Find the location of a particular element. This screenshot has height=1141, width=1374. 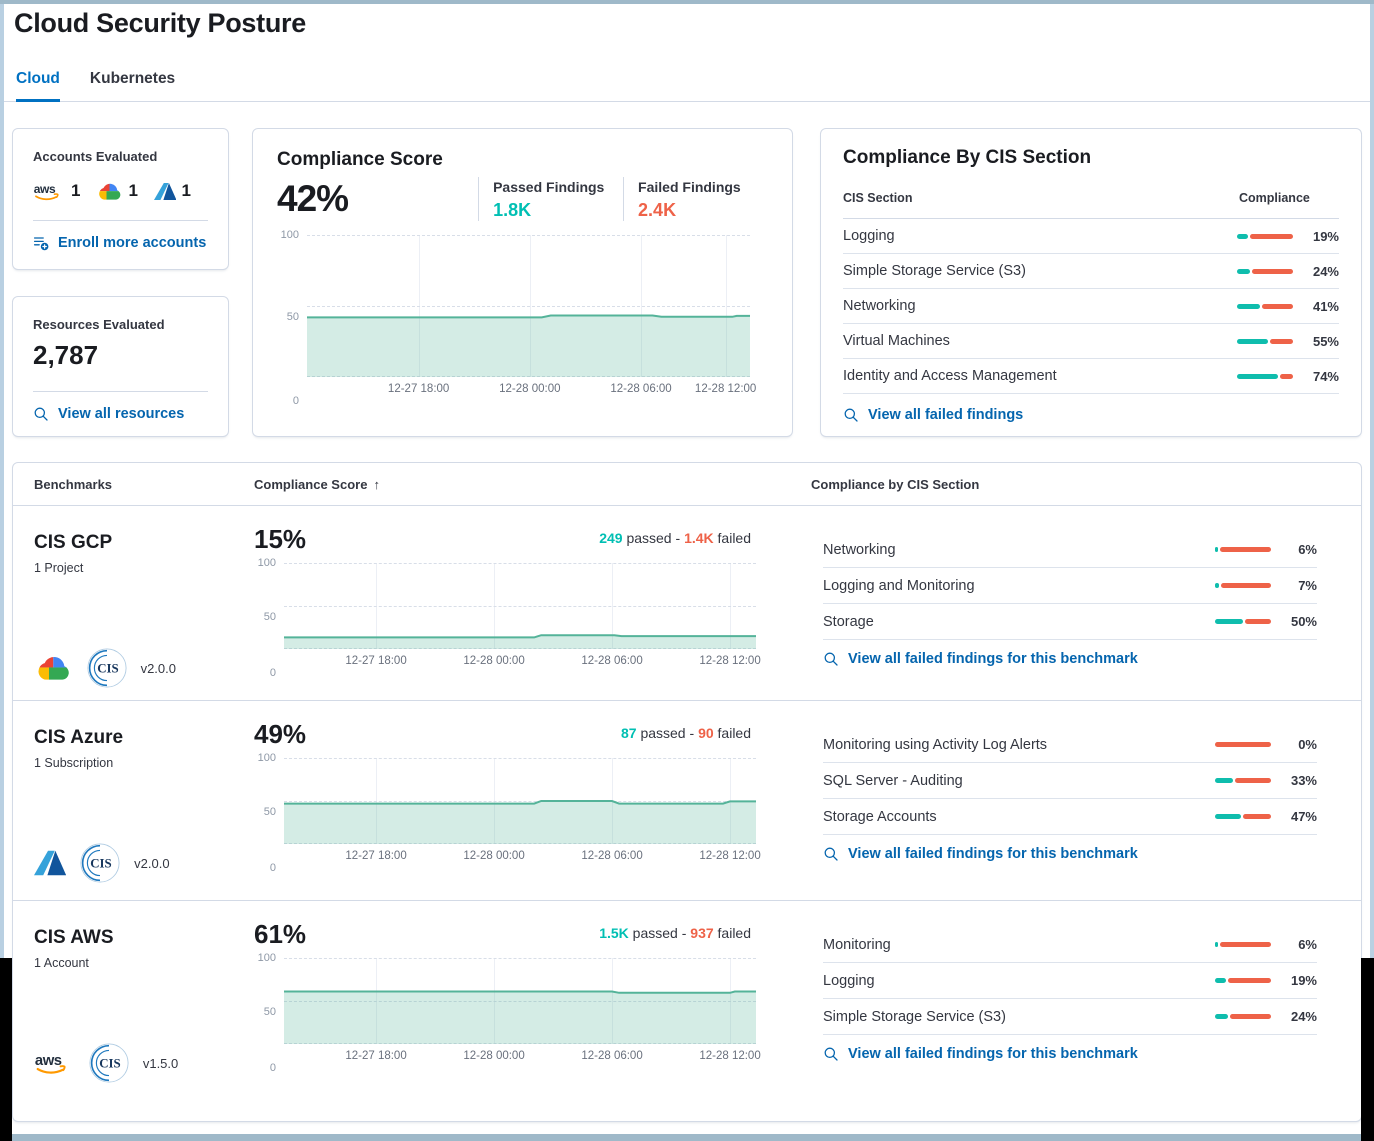

tab-cloud: Cloud is located at coordinates (38, 86).